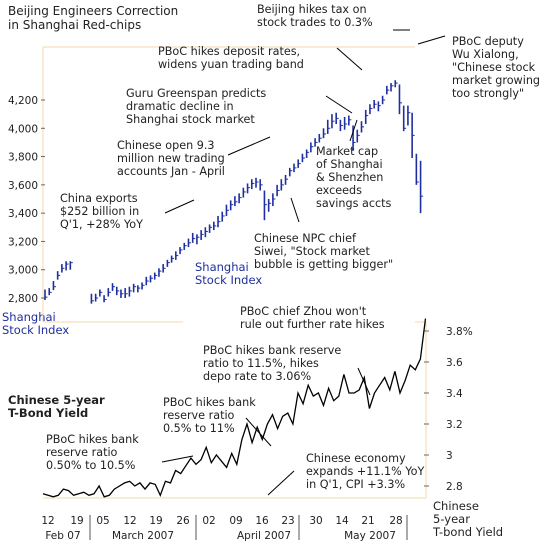 The image size is (547, 545). What do you see at coordinates (395, 521) in the screenshot?
I see `x-day-label: 28` at bounding box center [395, 521].